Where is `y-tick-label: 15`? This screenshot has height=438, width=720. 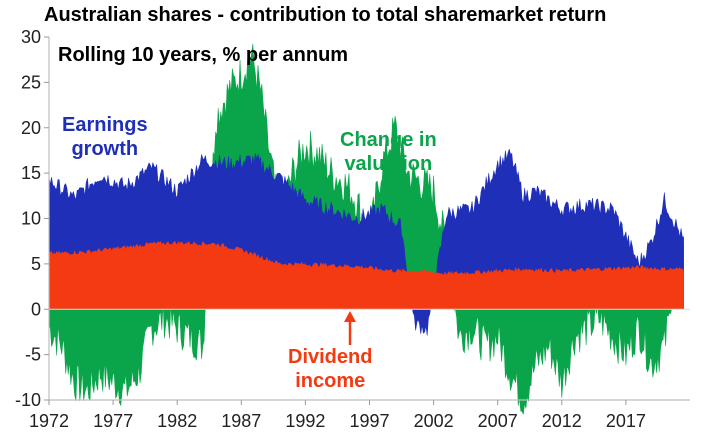
y-tick-label: 15 is located at coordinates (31, 173).